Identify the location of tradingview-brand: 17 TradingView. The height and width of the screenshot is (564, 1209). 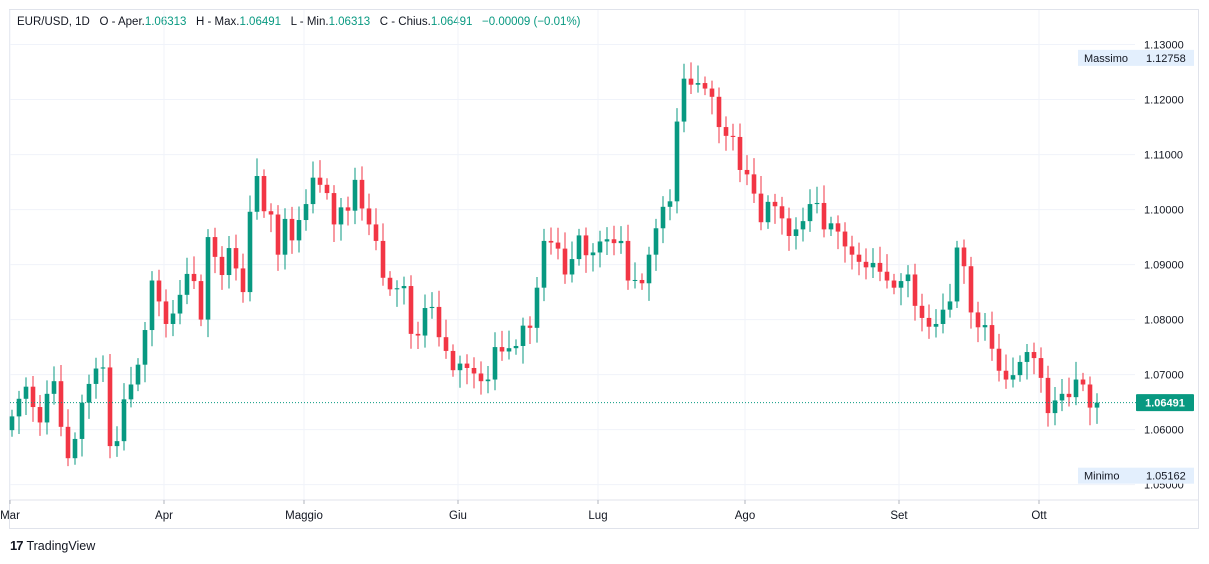
(52, 545).